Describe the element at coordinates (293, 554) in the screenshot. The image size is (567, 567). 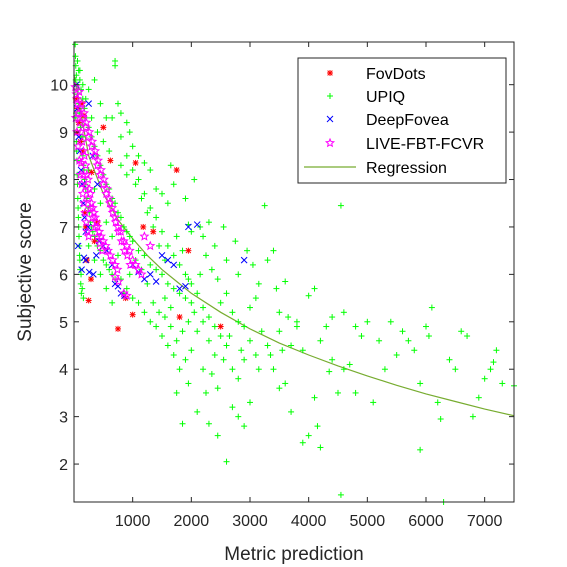
I see `x-axis-label: Metric prediction` at that location.